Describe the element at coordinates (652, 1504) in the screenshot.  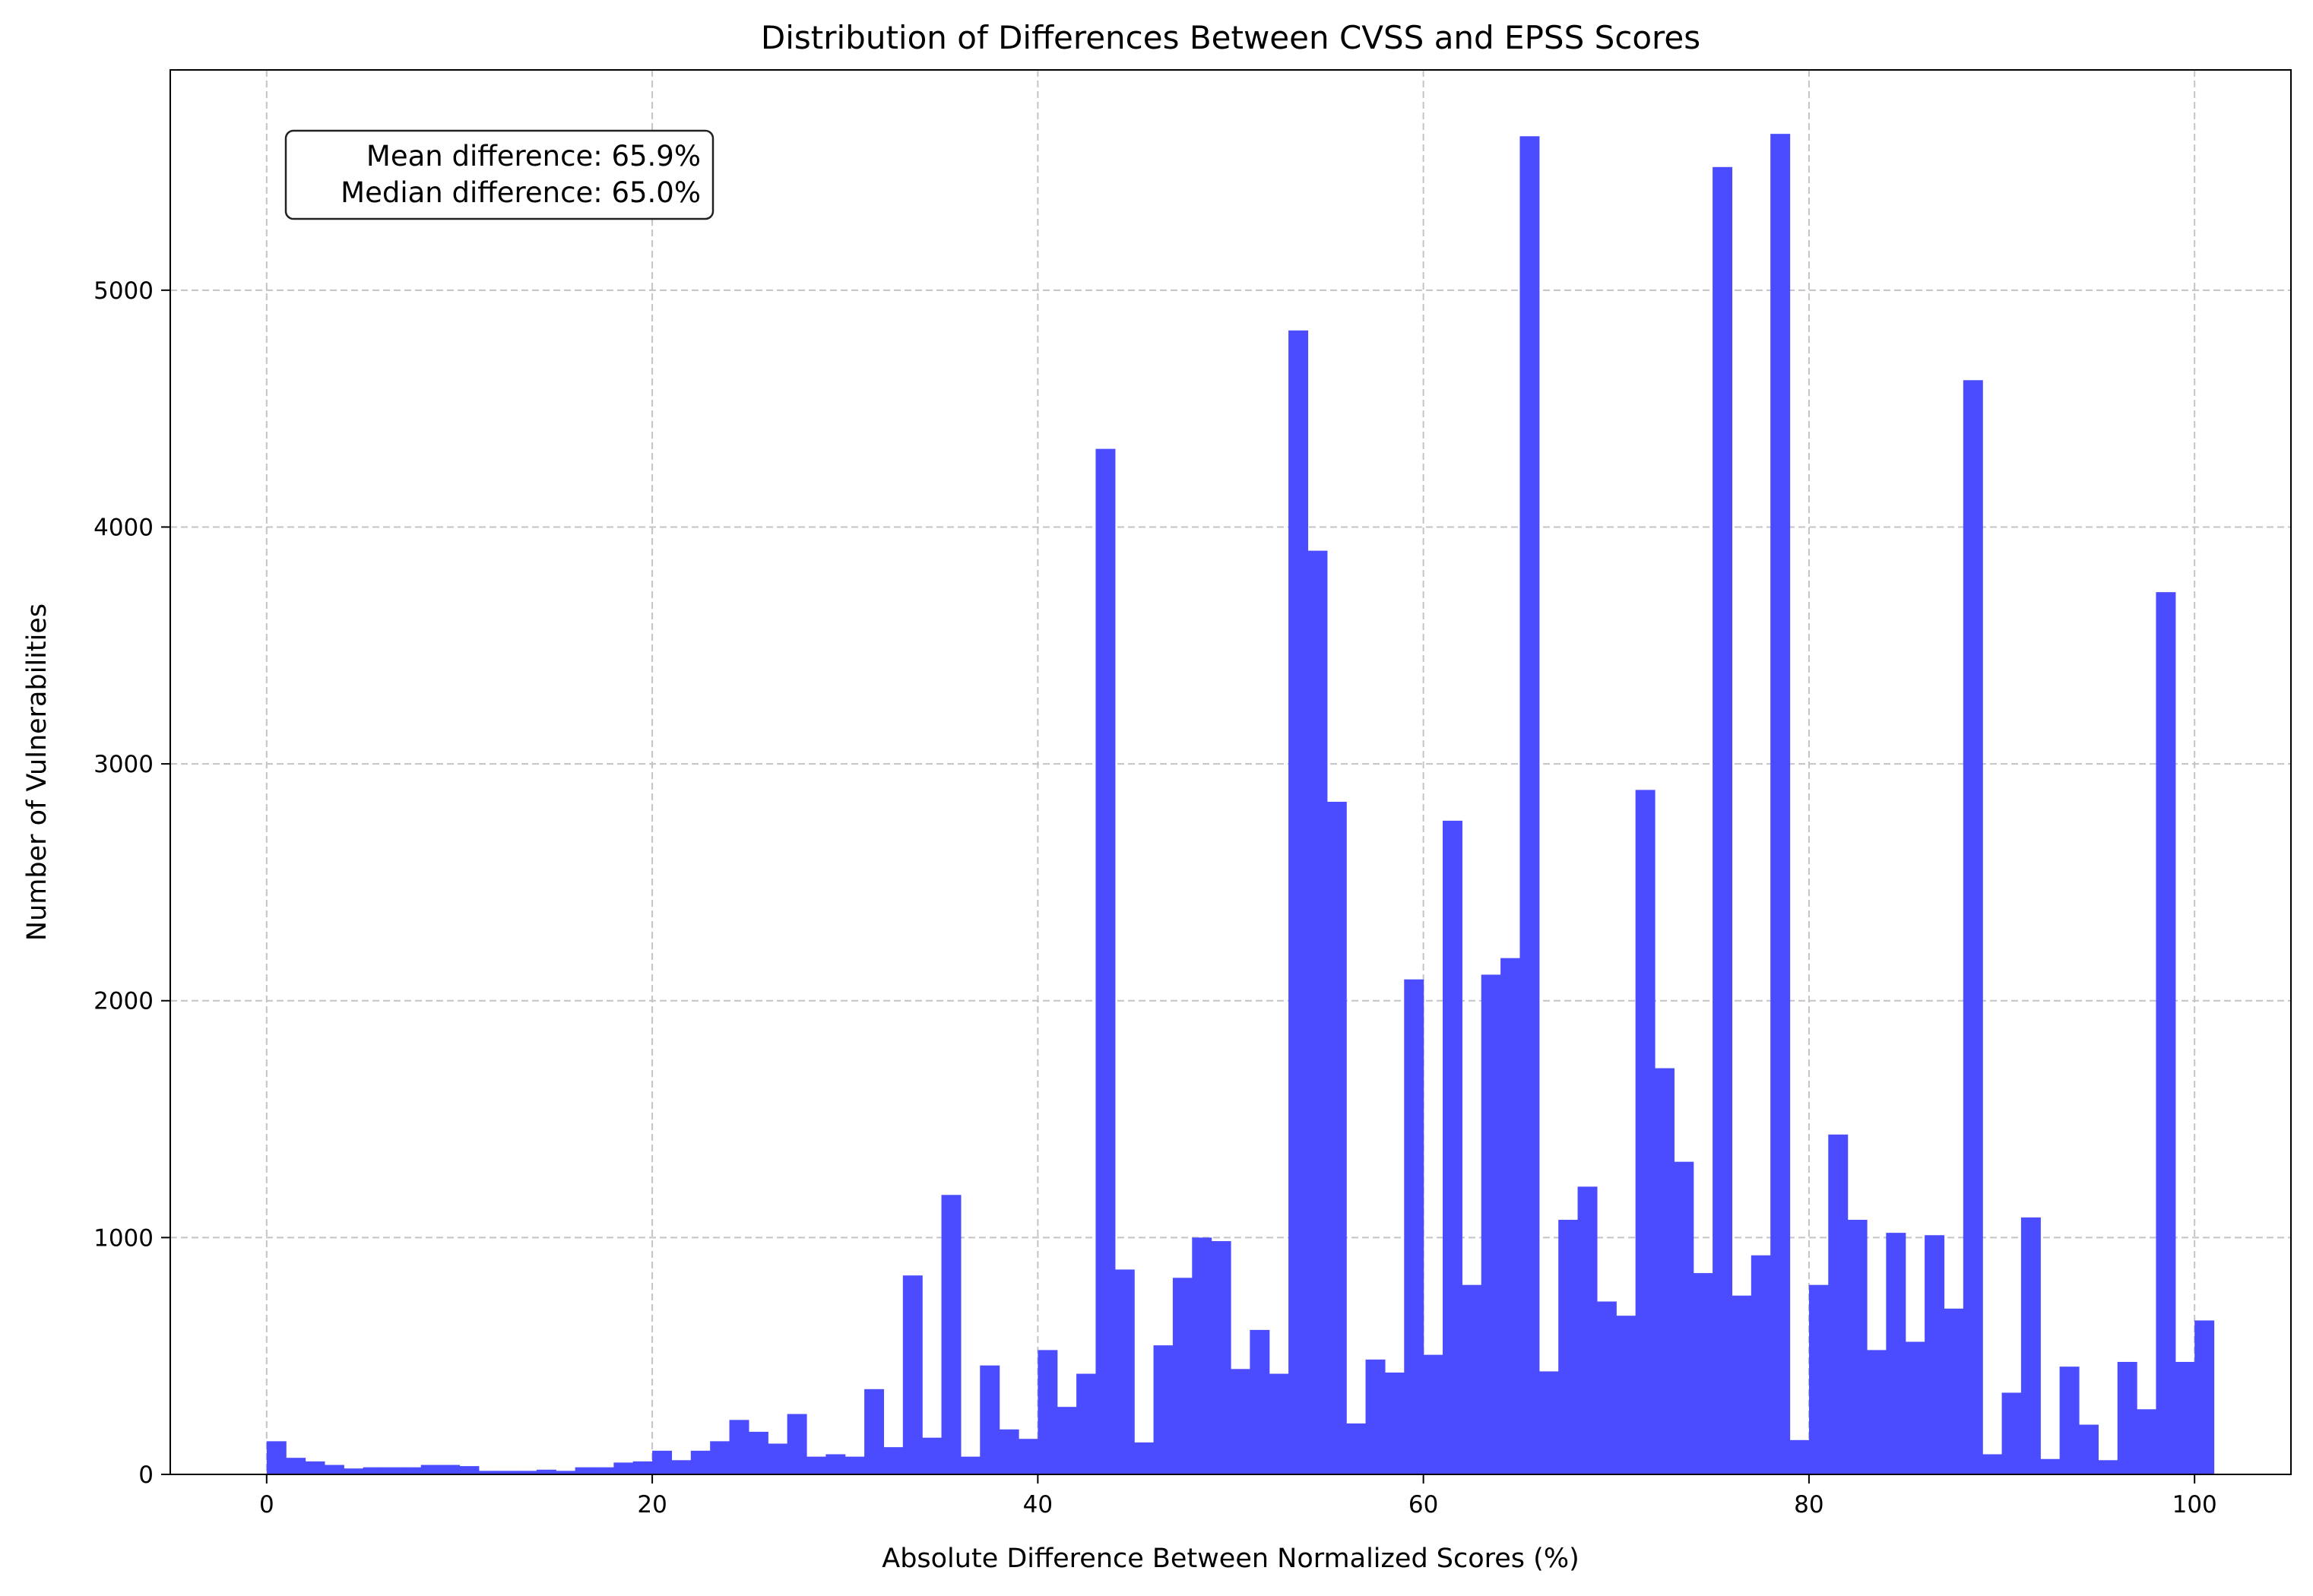
I see `x-tick-label: 20` at that location.